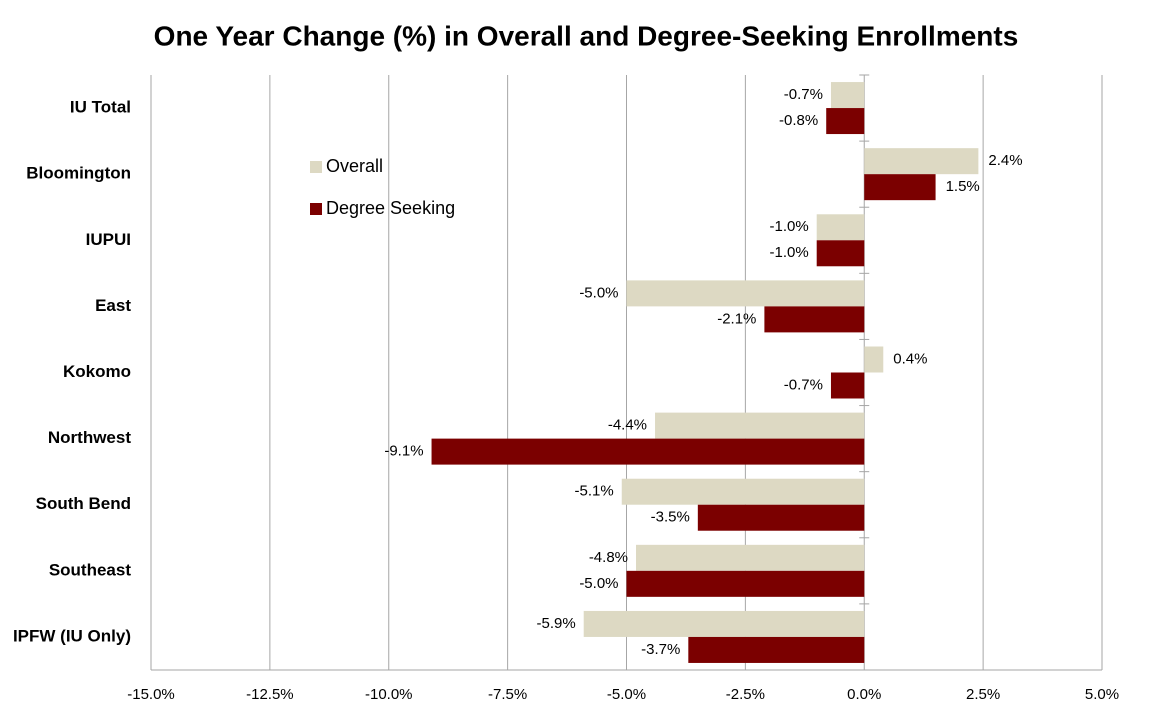 This screenshot has width=1172, height=708. What do you see at coordinates (608, 557) in the screenshot?
I see `value-label: -4.8%` at bounding box center [608, 557].